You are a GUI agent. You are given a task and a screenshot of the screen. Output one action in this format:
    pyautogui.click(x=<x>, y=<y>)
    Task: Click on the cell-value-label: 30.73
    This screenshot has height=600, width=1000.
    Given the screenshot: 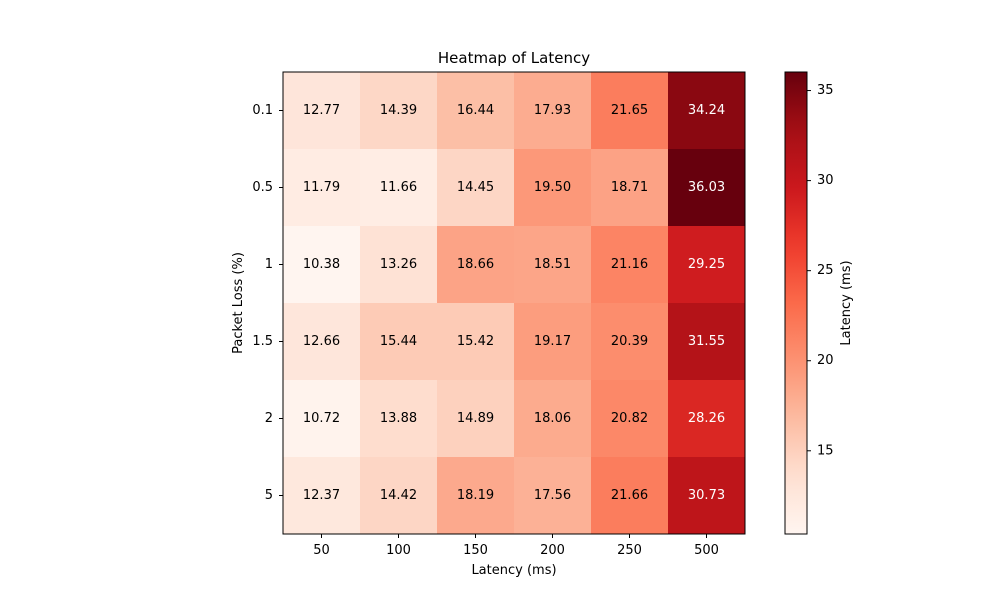 What is the action you would take?
    pyautogui.click(x=706, y=495)
    